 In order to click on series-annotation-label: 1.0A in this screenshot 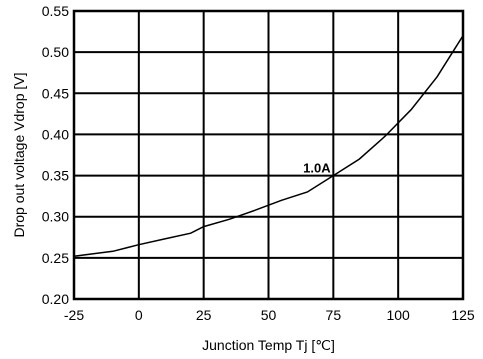, I will do `click(317, 167)`.